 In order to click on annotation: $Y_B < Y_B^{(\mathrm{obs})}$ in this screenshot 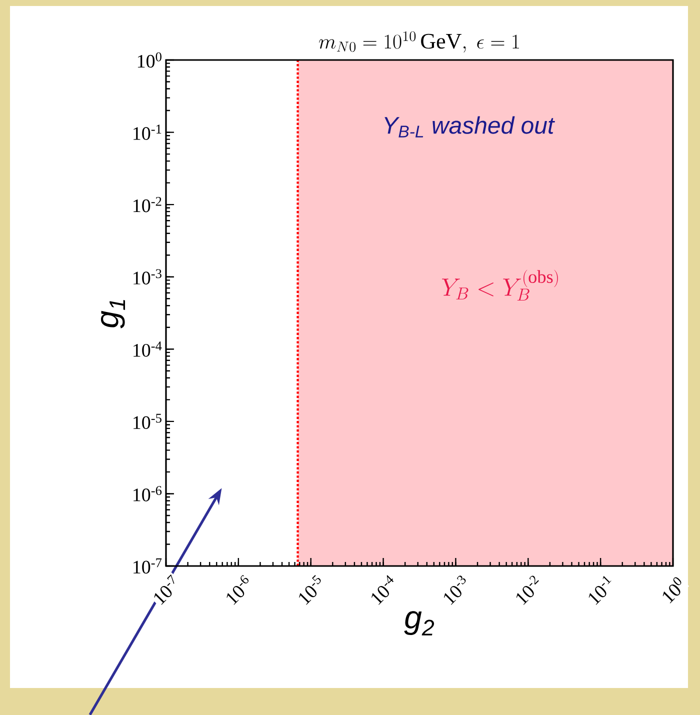, I will do `click(500, 285)`.